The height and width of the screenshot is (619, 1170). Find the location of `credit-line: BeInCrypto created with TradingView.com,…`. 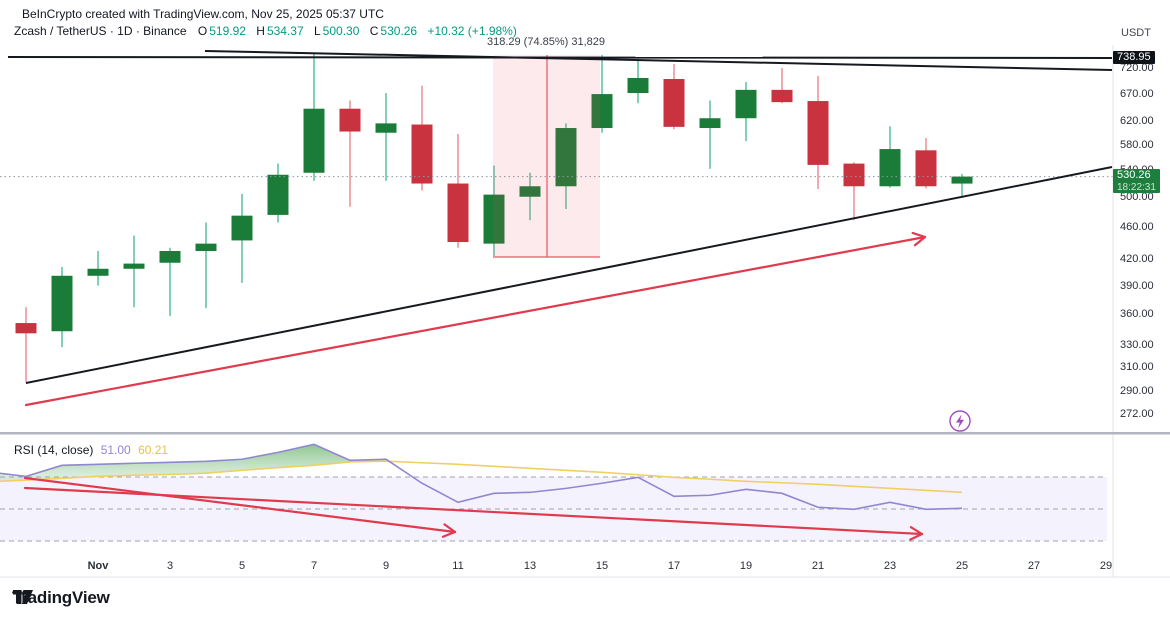

credit-line: BeInCrypto created with TradingView.com,… is located at coordinates (203, 14).